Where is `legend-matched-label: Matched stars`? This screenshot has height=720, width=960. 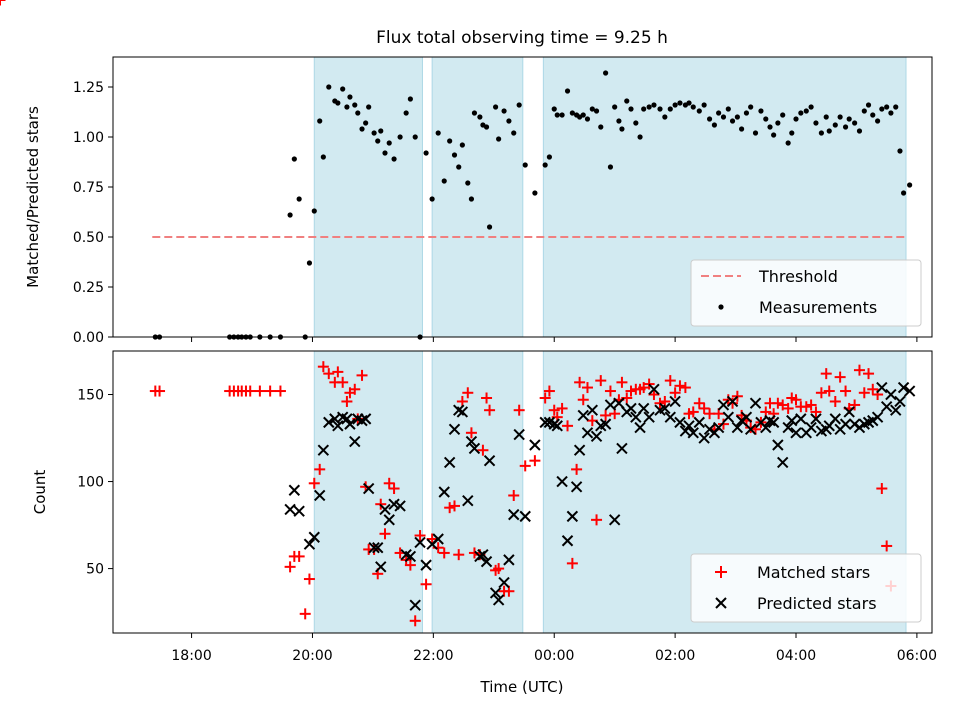
legend-matched-label: Matched stars is located at coordinates (813, 572).